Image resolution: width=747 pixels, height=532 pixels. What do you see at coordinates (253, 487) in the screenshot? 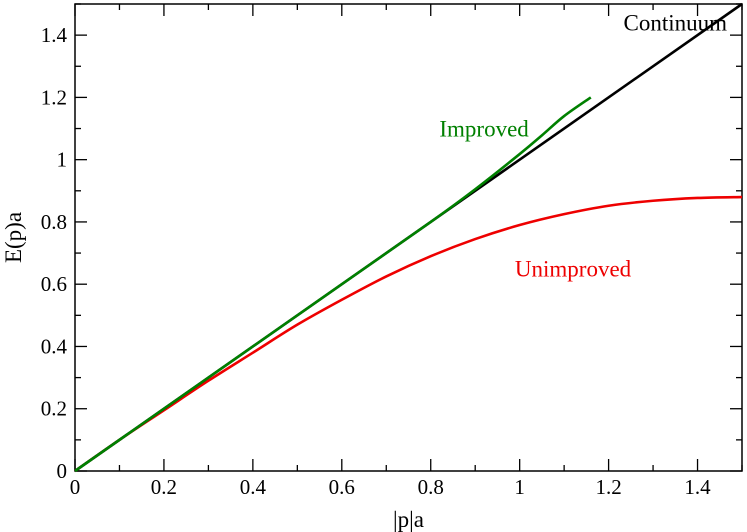
I see `x-tick-label: 0.4` at bounding box center [253, 487].